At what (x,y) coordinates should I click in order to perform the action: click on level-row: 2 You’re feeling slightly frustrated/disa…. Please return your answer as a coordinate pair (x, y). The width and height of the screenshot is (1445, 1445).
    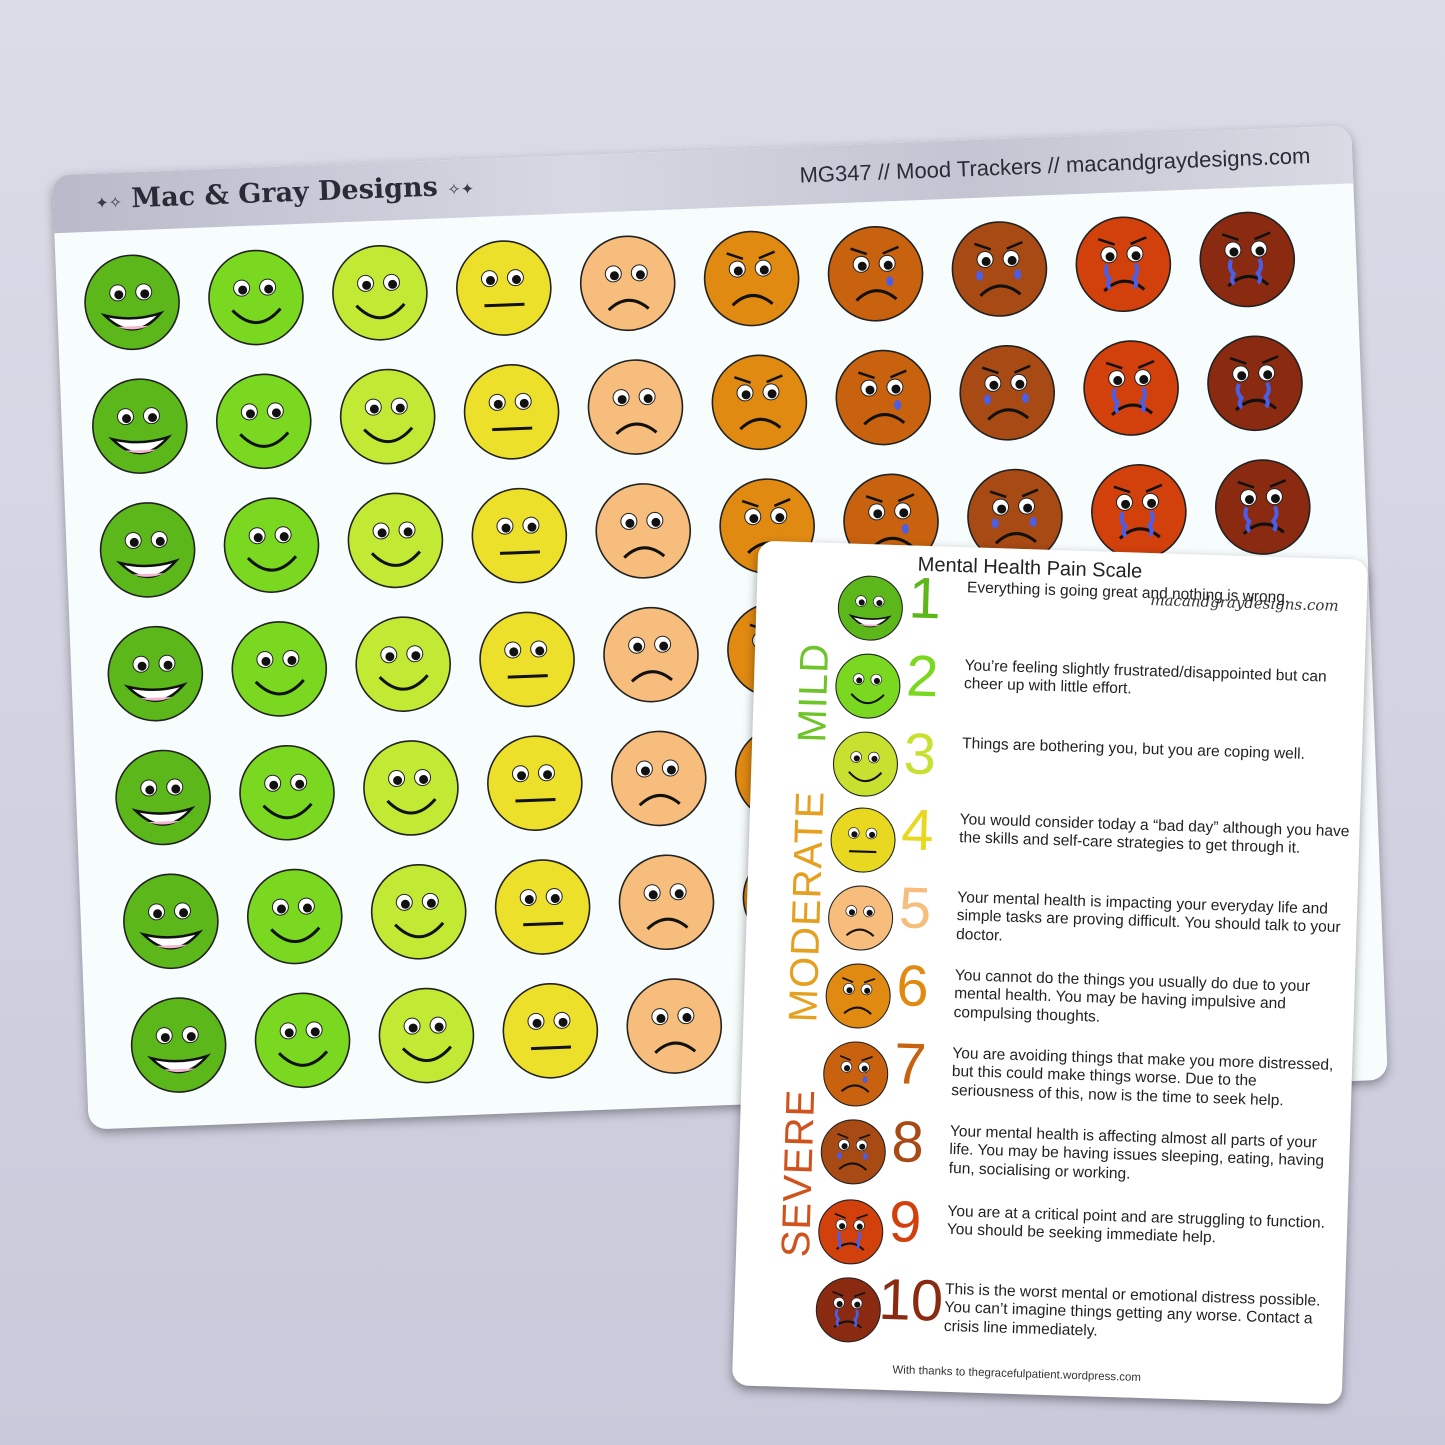
    Looking at the image, I should click on (1095, 681).